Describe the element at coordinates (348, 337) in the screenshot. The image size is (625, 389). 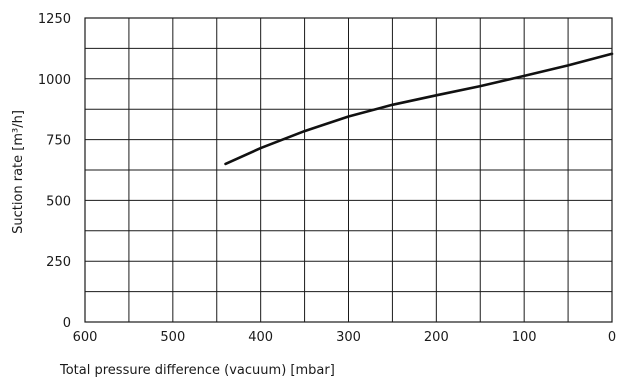
I see `x-tick-label: 300` at that location.